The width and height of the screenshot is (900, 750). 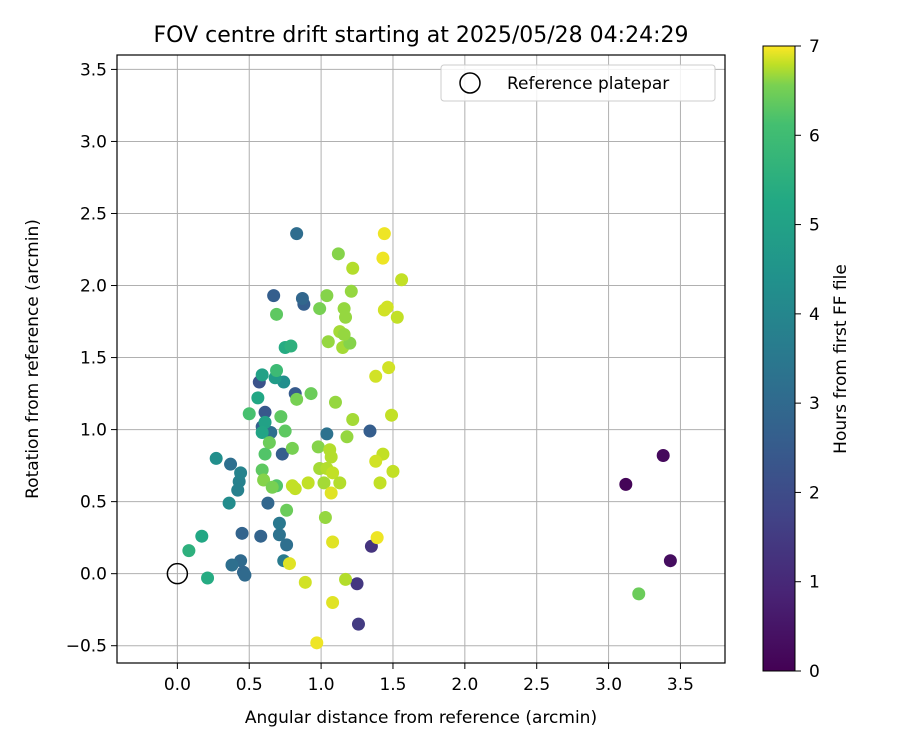 I want to click on y-tick-label: 1.0, so click(x=93, y=431).